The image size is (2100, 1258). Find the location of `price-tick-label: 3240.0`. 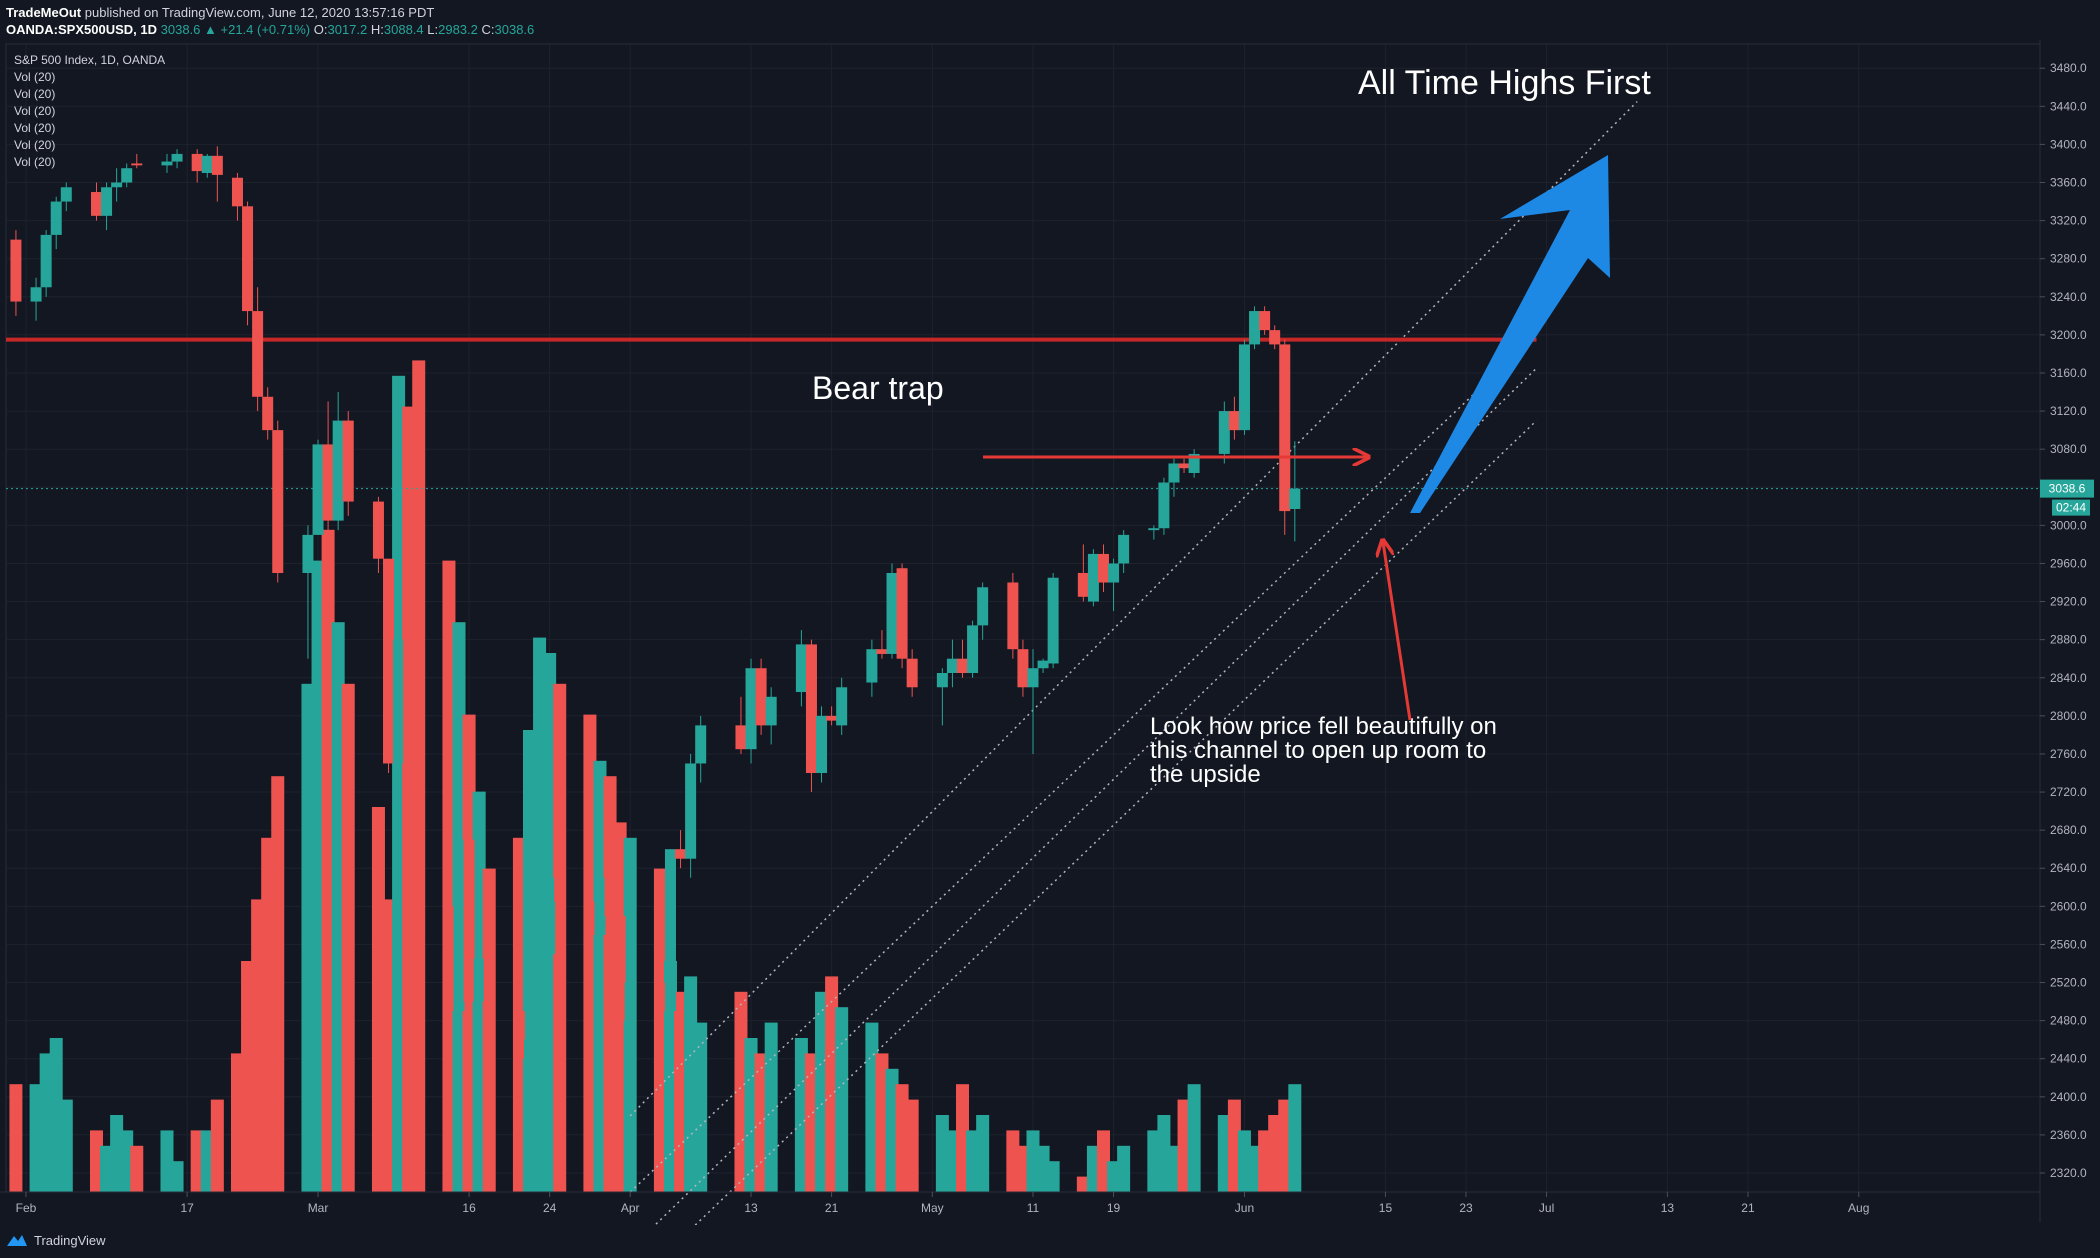

price-tick-label: 3240.0 is located at coordinates (2068, 297).